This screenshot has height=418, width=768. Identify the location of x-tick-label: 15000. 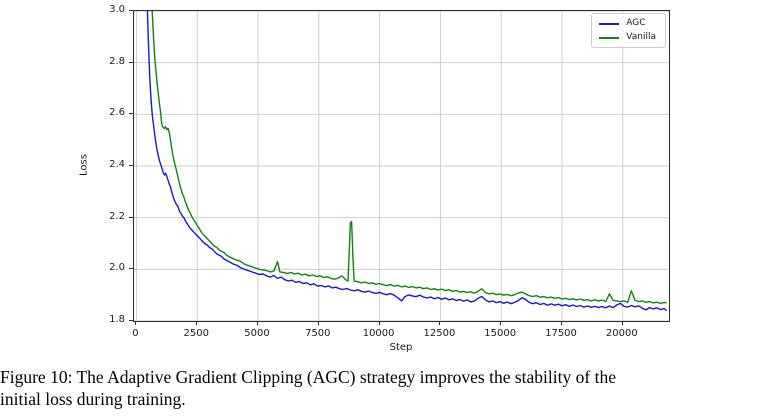
(500, 333).